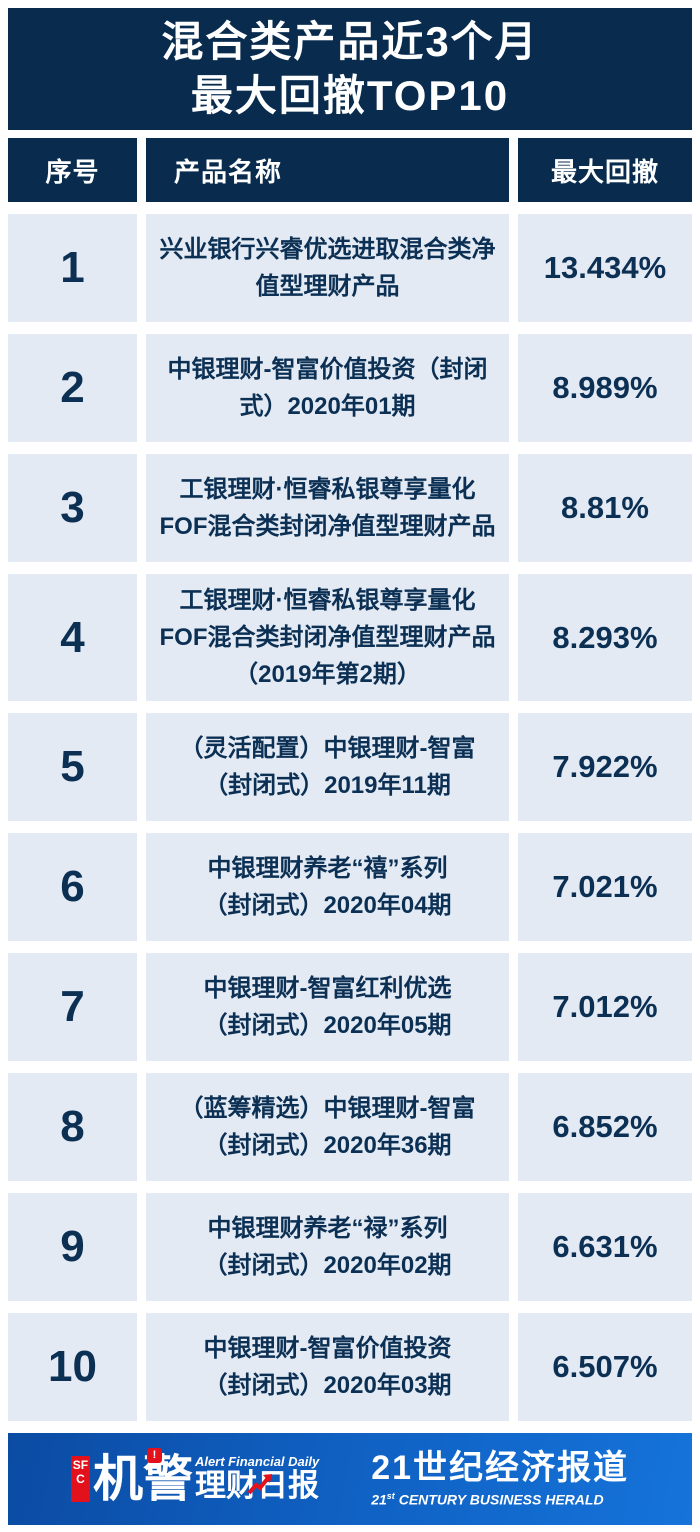 This screenshot has width=700, height=1532. Describe the element at coordinates (72, 268) in the screenshot. I see `rank-value: 1` at that location.